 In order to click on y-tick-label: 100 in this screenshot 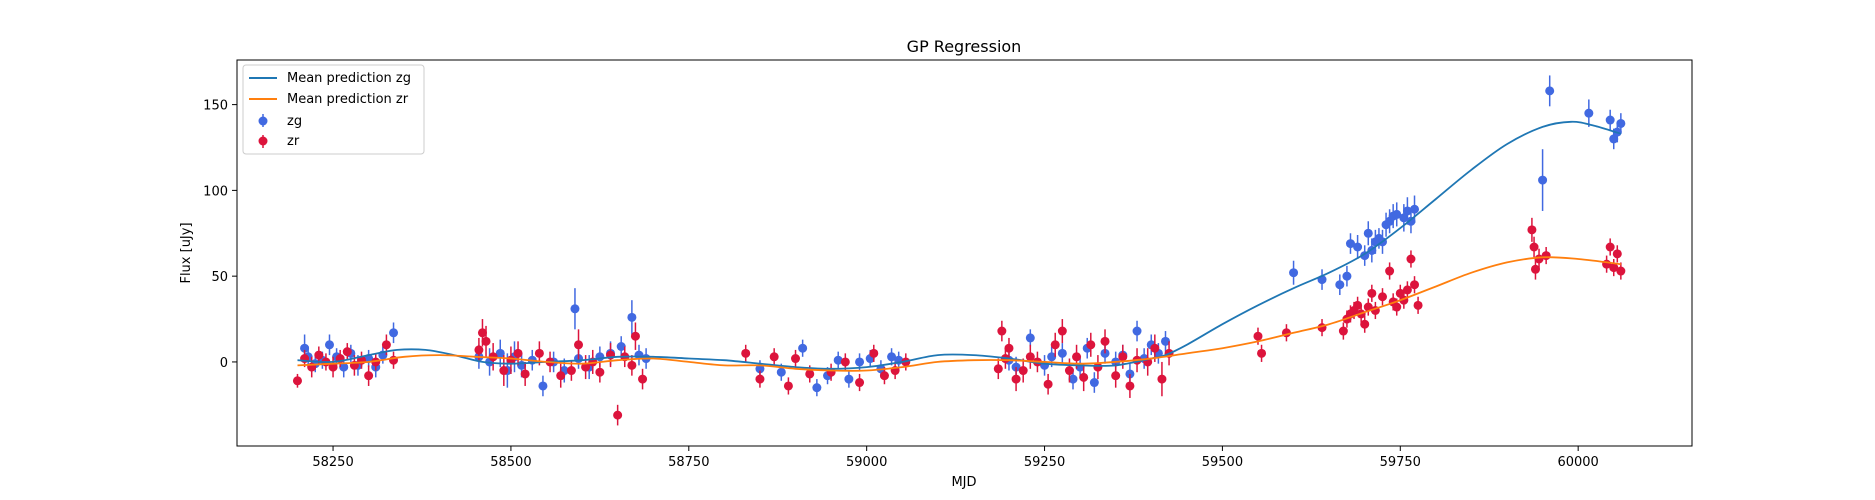, I will do `click(215, 191)`.